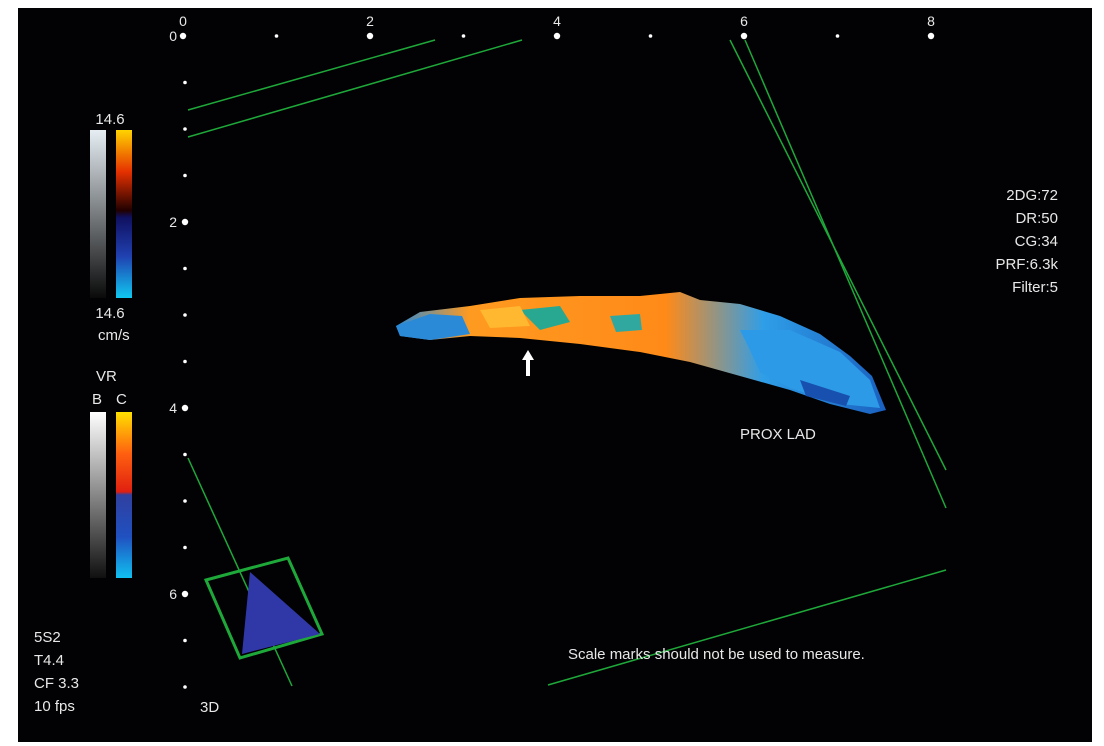 This screenshot has height=746, width=1104. Describe the element at coordinates (106, 376) in the screenshot. I see `vr-title: VR` at that location.